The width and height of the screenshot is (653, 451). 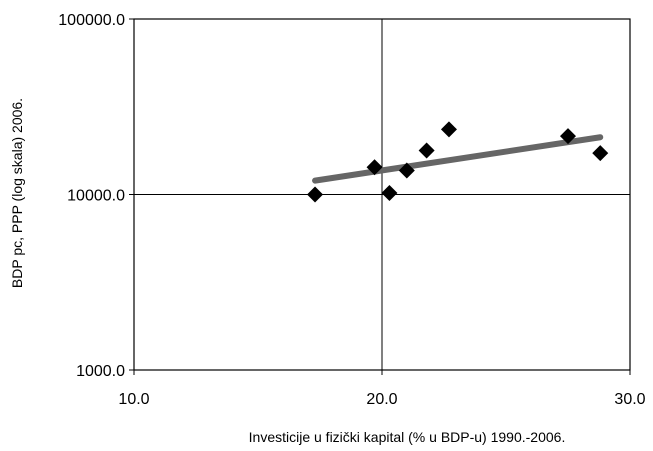 What do you see at coordinates (382, 389) in the screenshot?
I see `x-axis-ticks: 10.0 20.0 30.0` at bounding box center [382, 389].